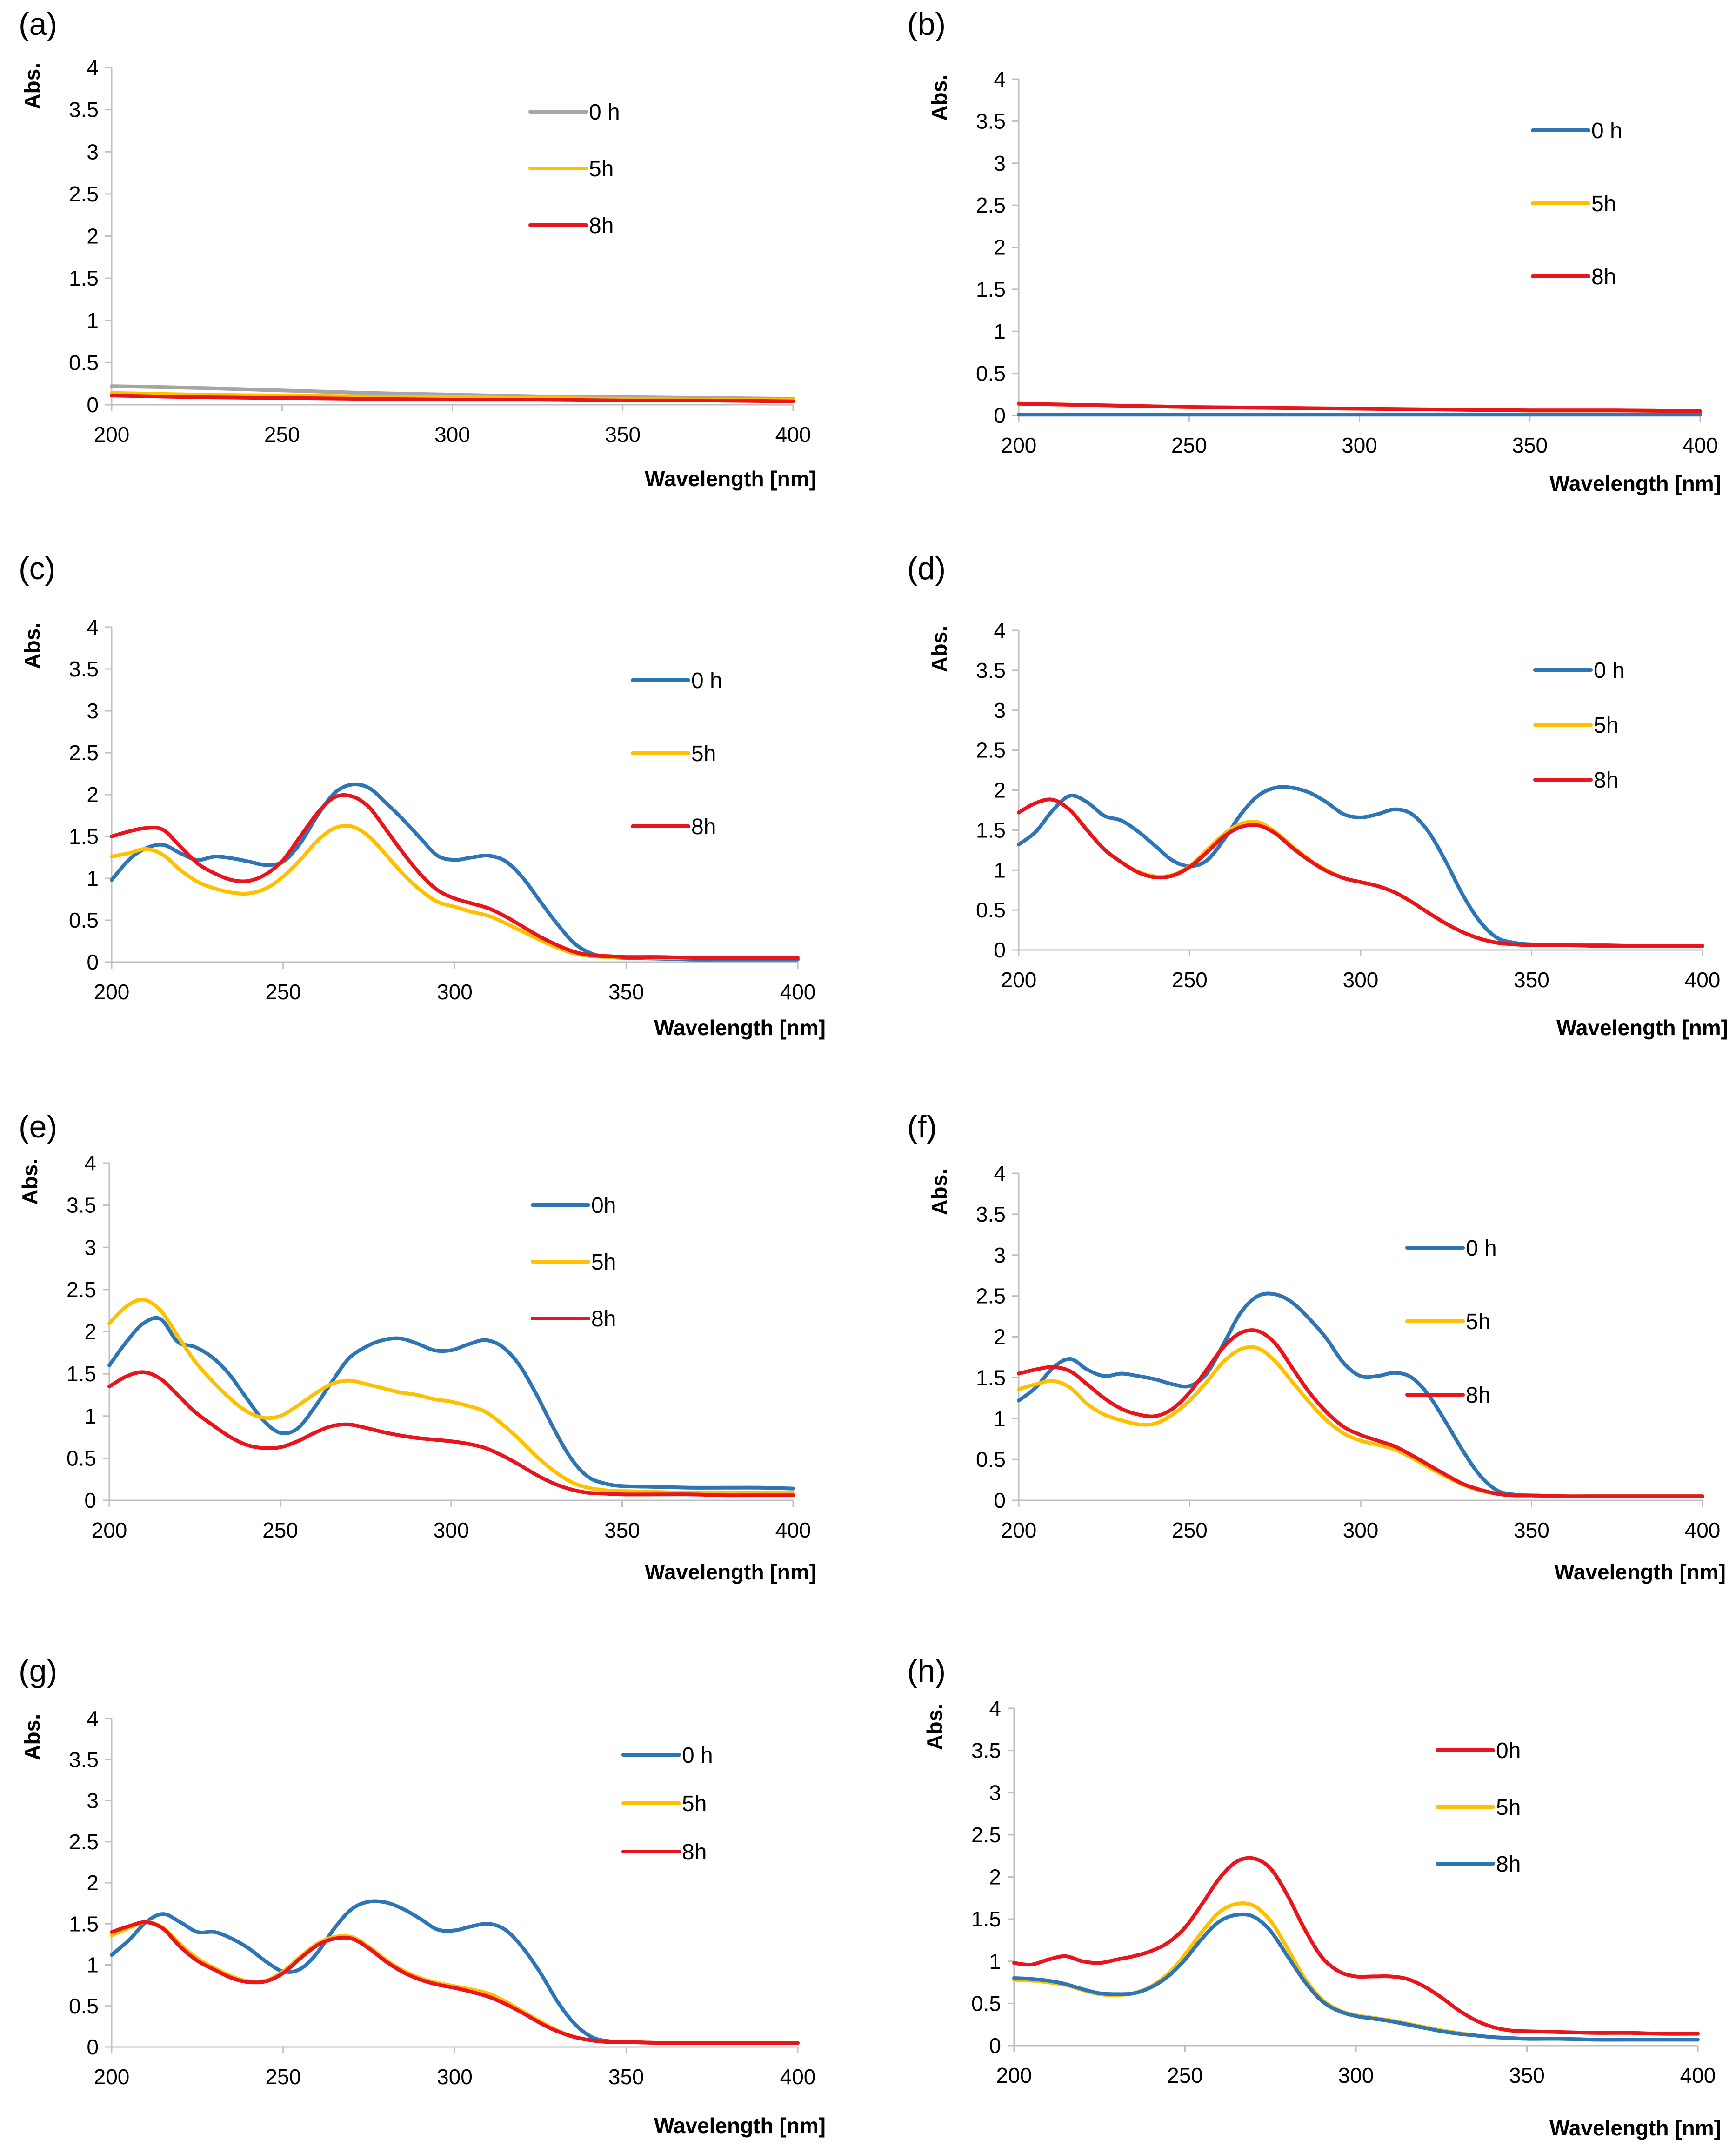 This screenshot has height=2147, width=1736. What do you see at coordinates (1509, 1751) in the screenshot?
I see `legend-label: 0h` at bounding box center [1509, 1751].